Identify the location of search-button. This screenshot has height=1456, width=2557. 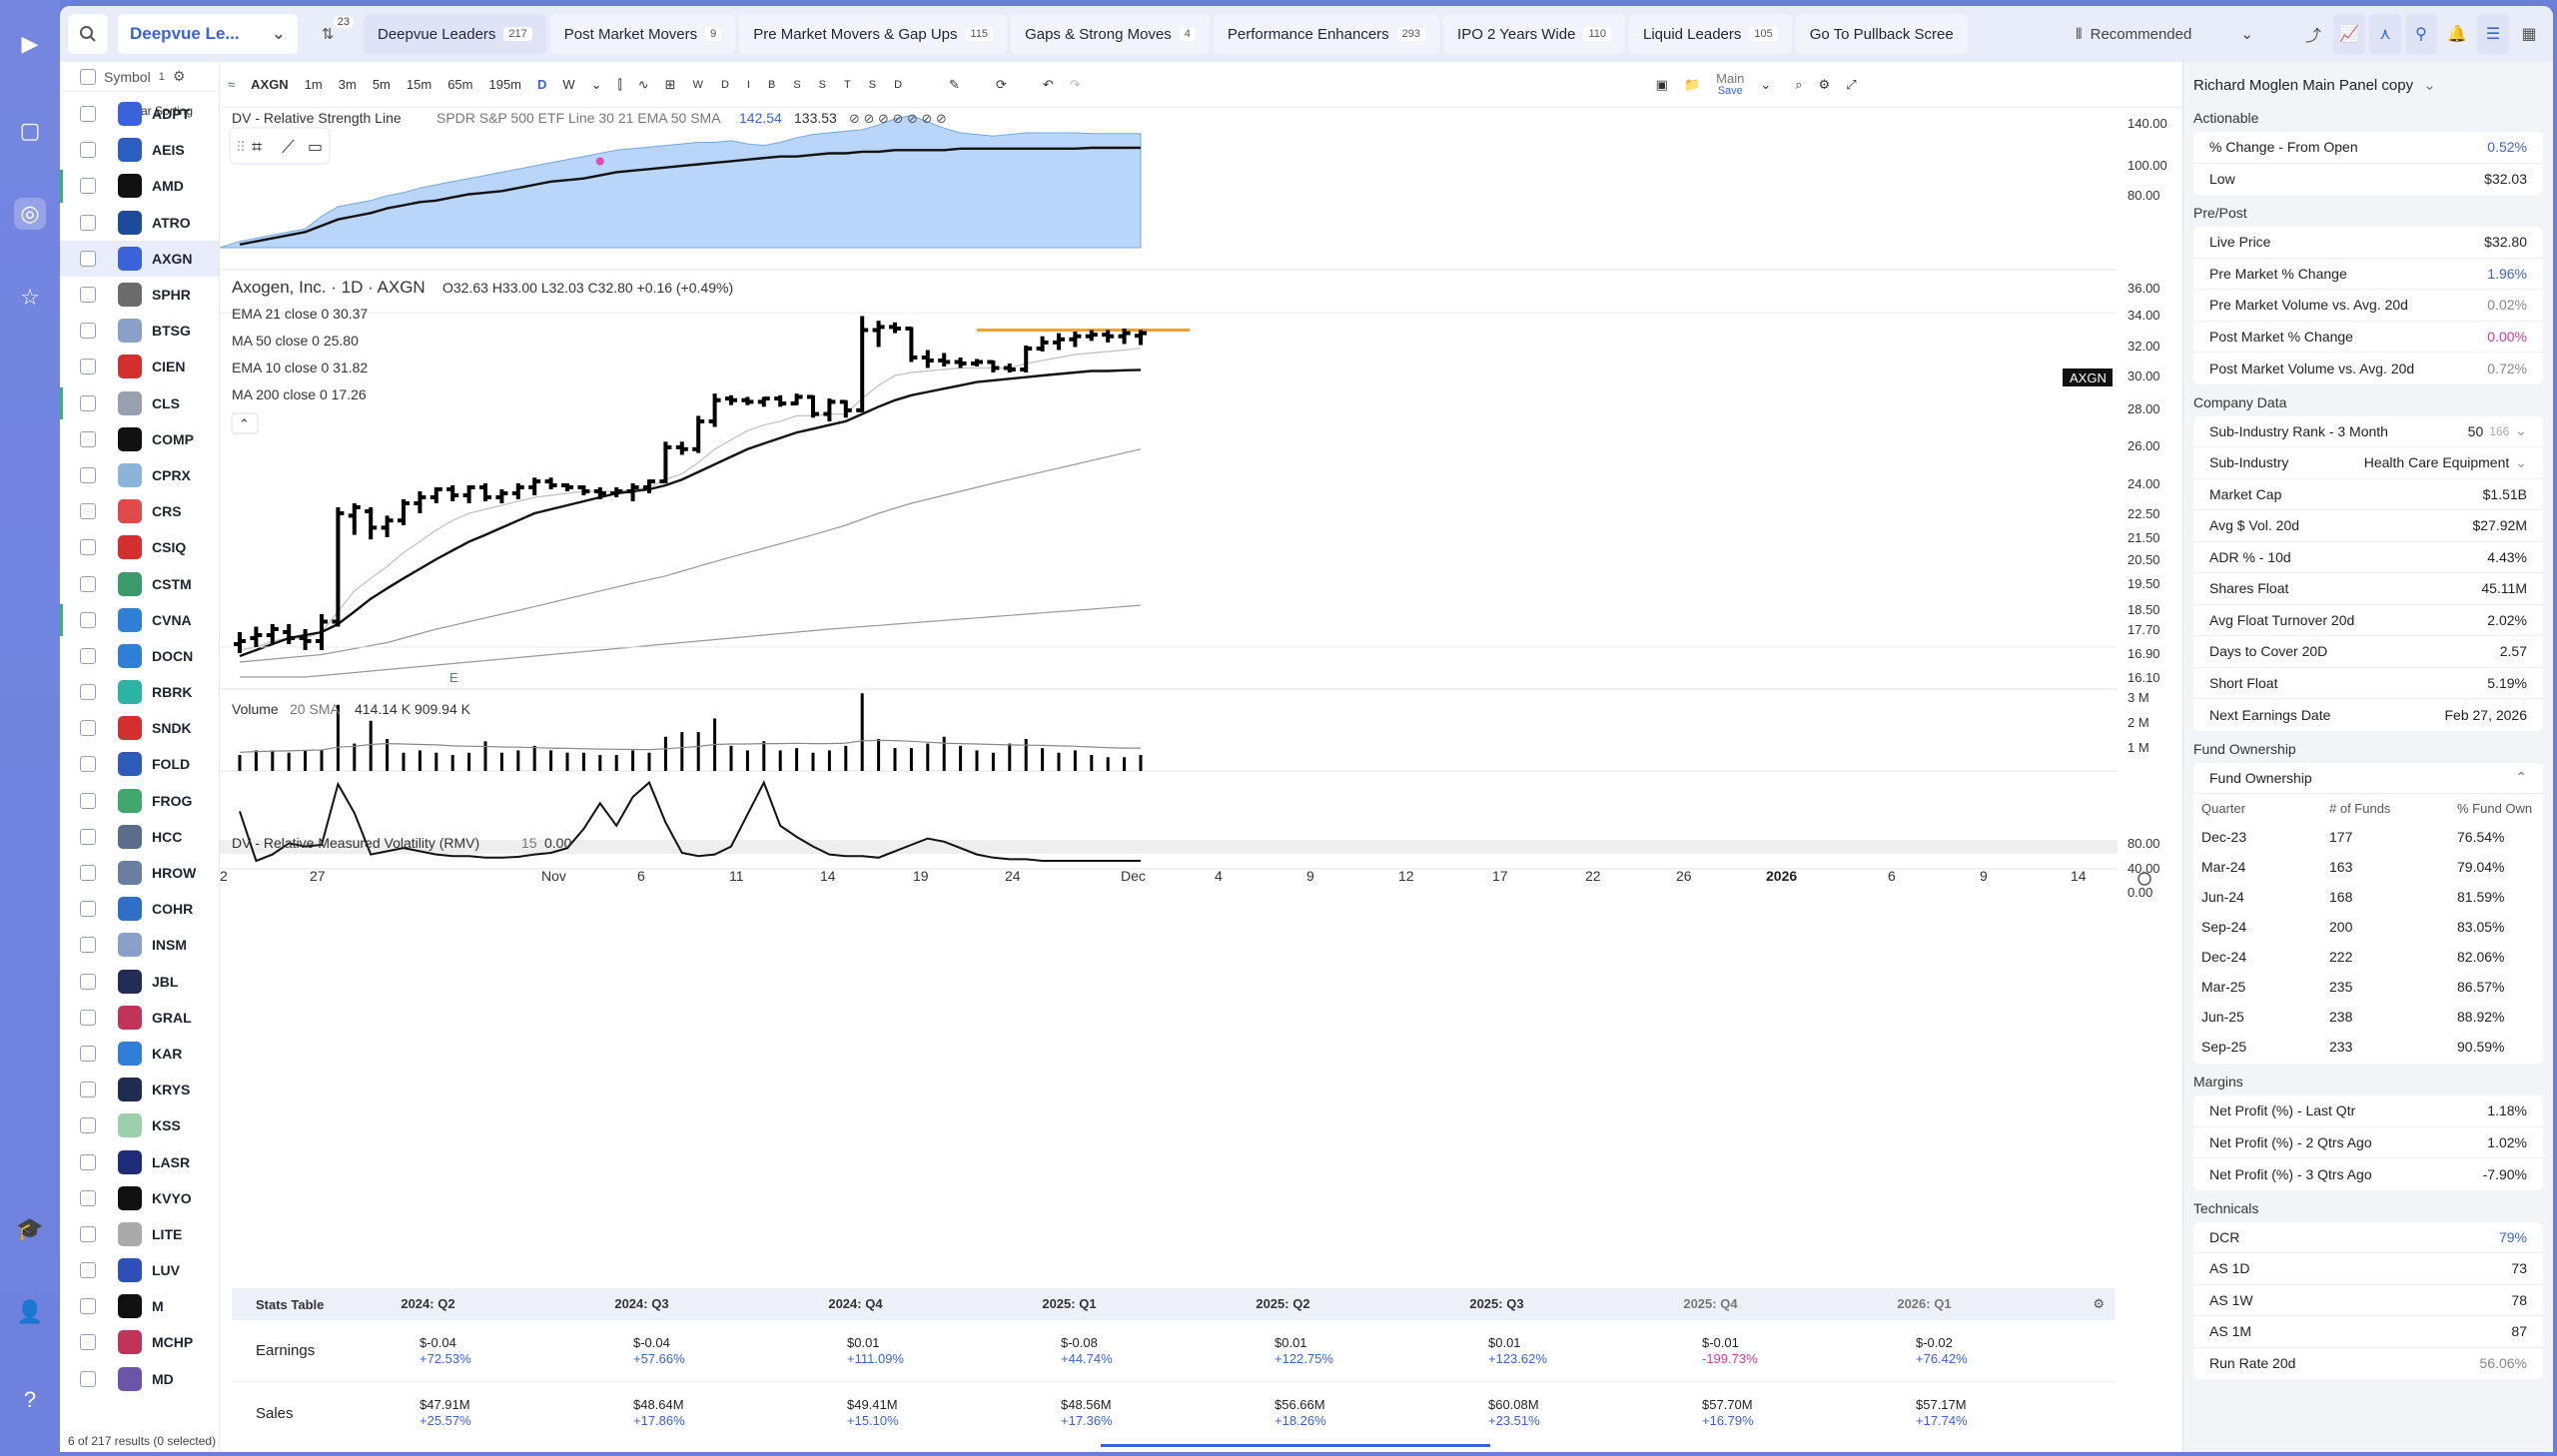
(88, 34).